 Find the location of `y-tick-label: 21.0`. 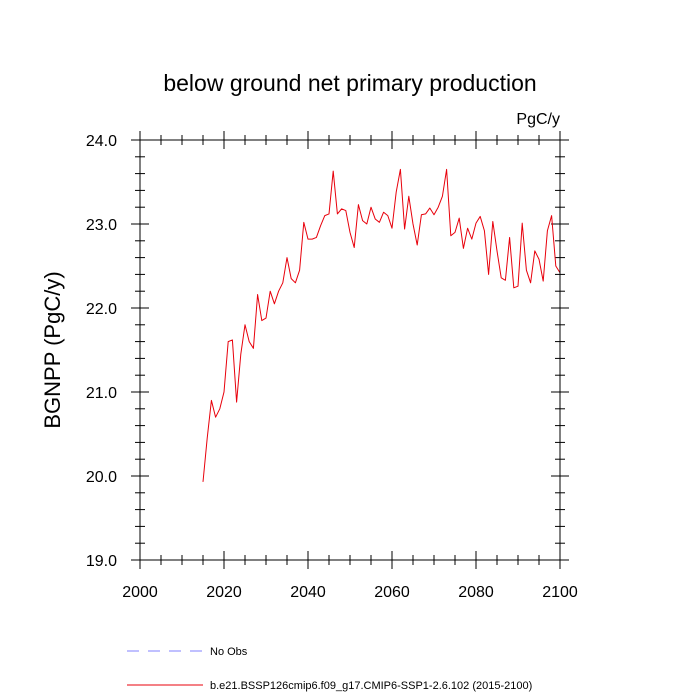

y-tick-label: 21.0 is located at coordinates (101, 393).